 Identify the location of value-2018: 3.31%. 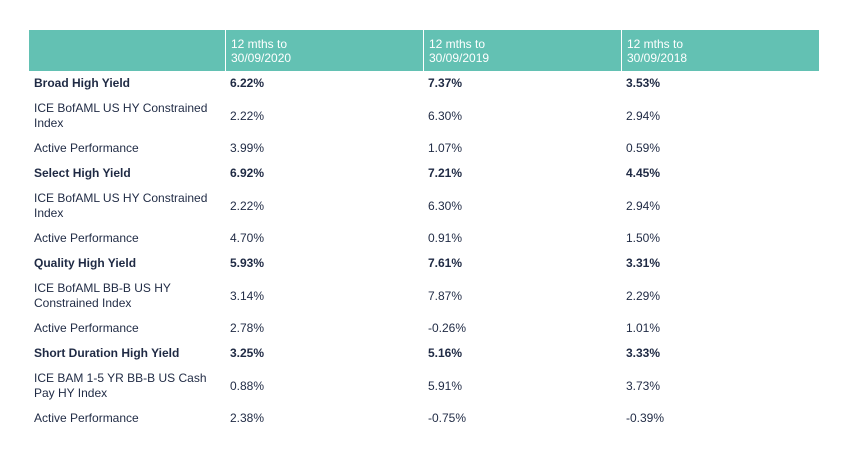
(643, 263).